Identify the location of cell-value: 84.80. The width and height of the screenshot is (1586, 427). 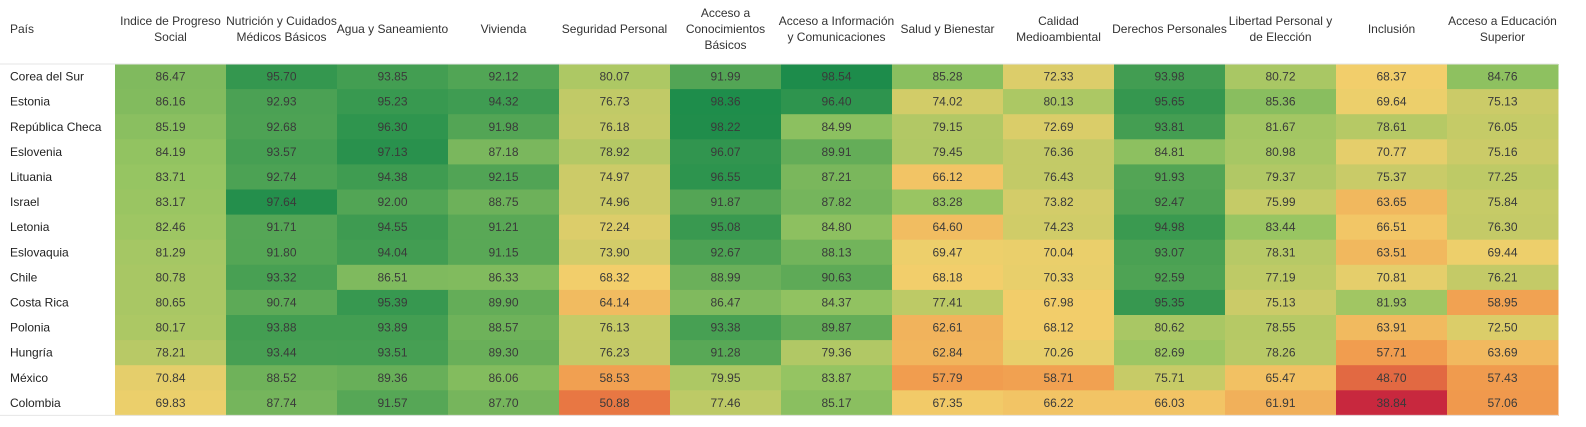
(836, 227).